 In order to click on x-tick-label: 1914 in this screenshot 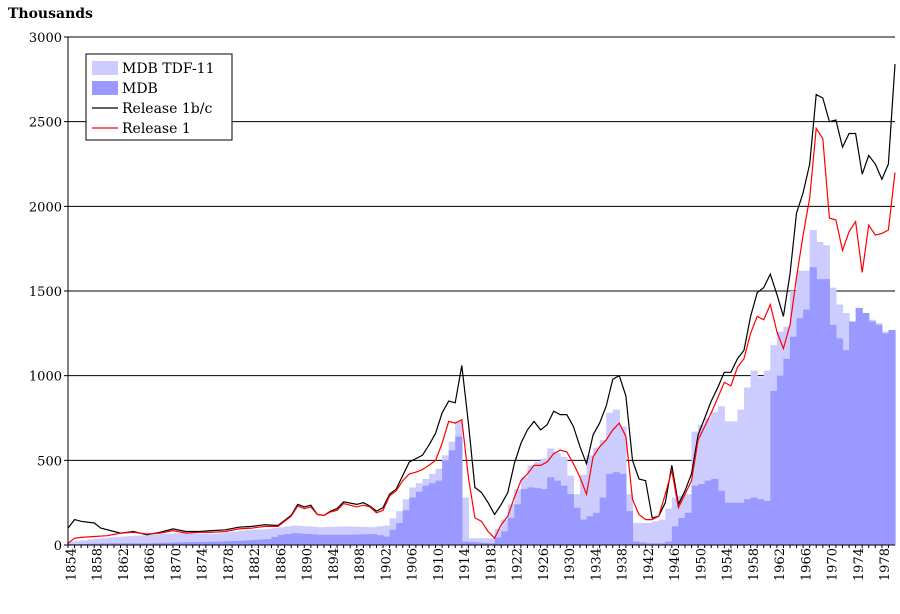, I will do `click(465, 564)`.